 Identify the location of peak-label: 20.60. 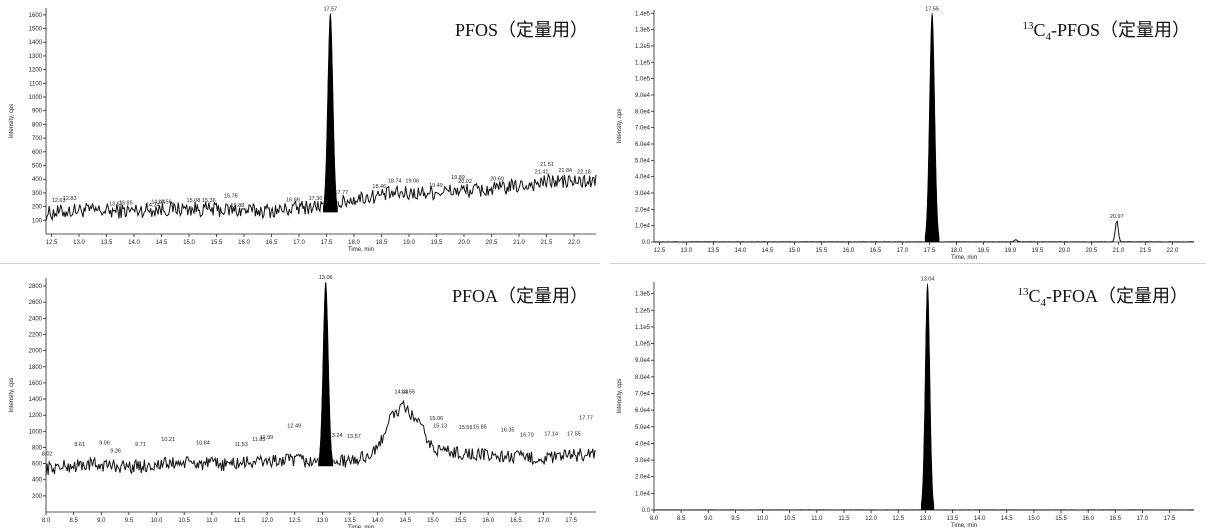
(497, 179).